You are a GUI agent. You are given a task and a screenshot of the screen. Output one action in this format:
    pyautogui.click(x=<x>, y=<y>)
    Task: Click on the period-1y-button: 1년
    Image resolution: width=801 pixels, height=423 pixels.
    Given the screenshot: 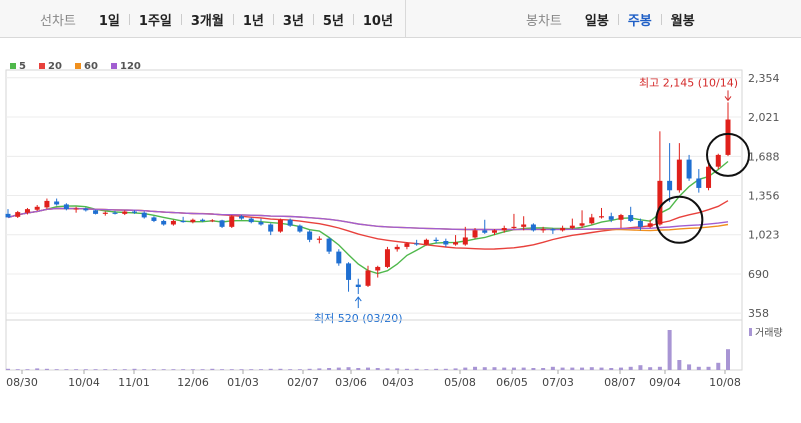 What is the action you would take?
    pyautogui.click(x=253, y=21)
    